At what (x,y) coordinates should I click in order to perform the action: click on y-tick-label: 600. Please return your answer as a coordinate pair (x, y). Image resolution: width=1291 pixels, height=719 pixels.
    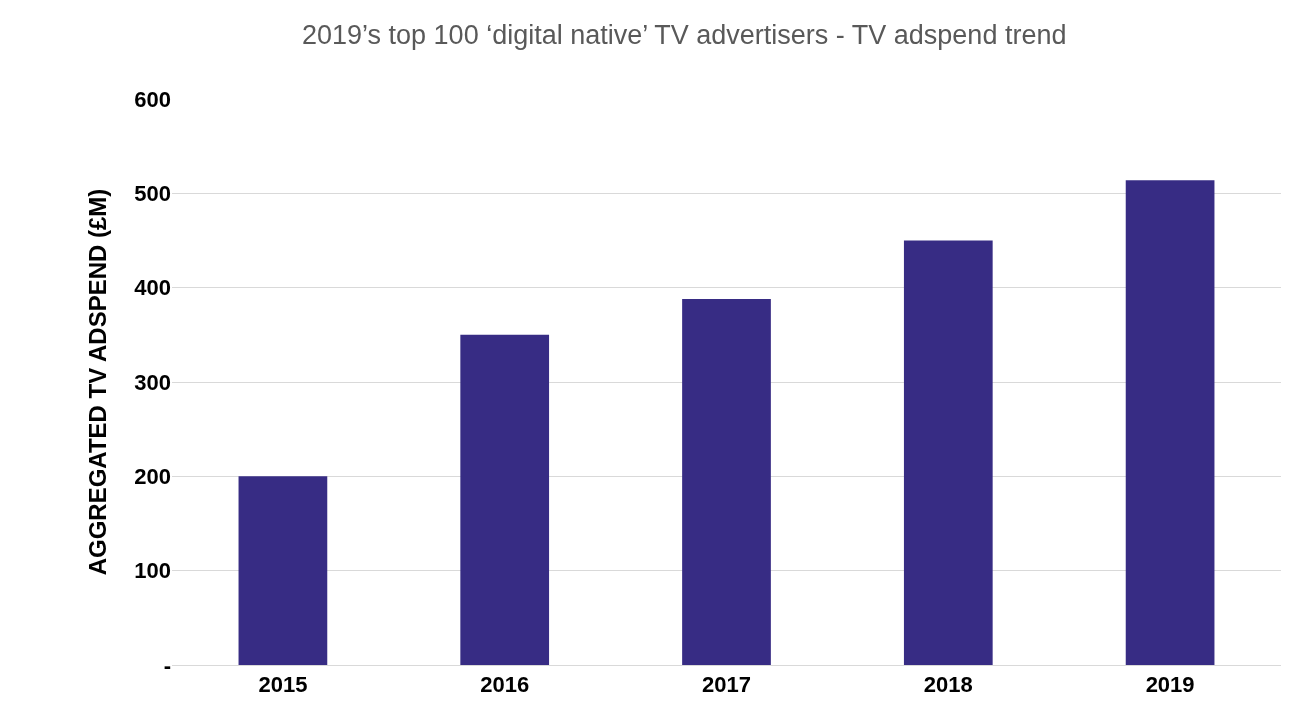
    Looking at the image, I should click on (152, 99).